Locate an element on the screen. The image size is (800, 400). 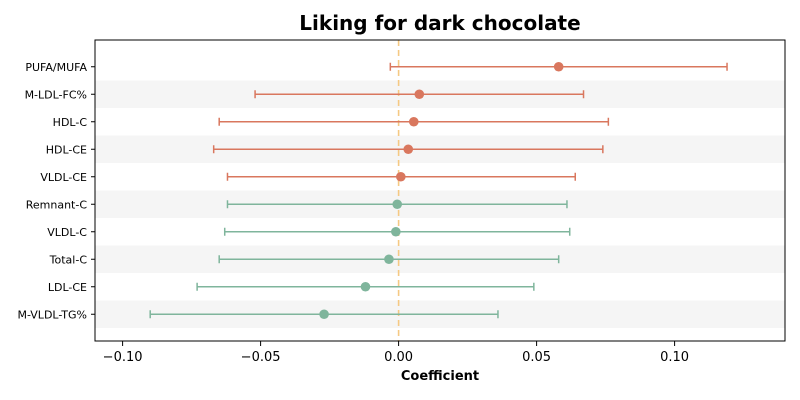
error-bar-ldl-ce is located at coordinates (365, 286).